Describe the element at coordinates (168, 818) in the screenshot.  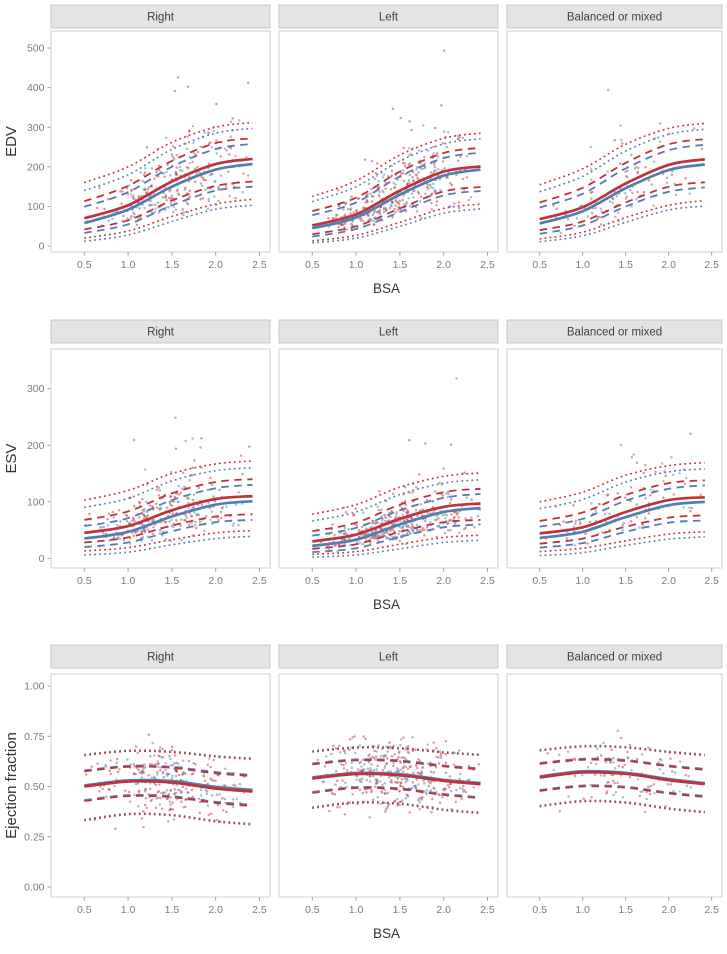
I see `curve-p05-blue` at that location.